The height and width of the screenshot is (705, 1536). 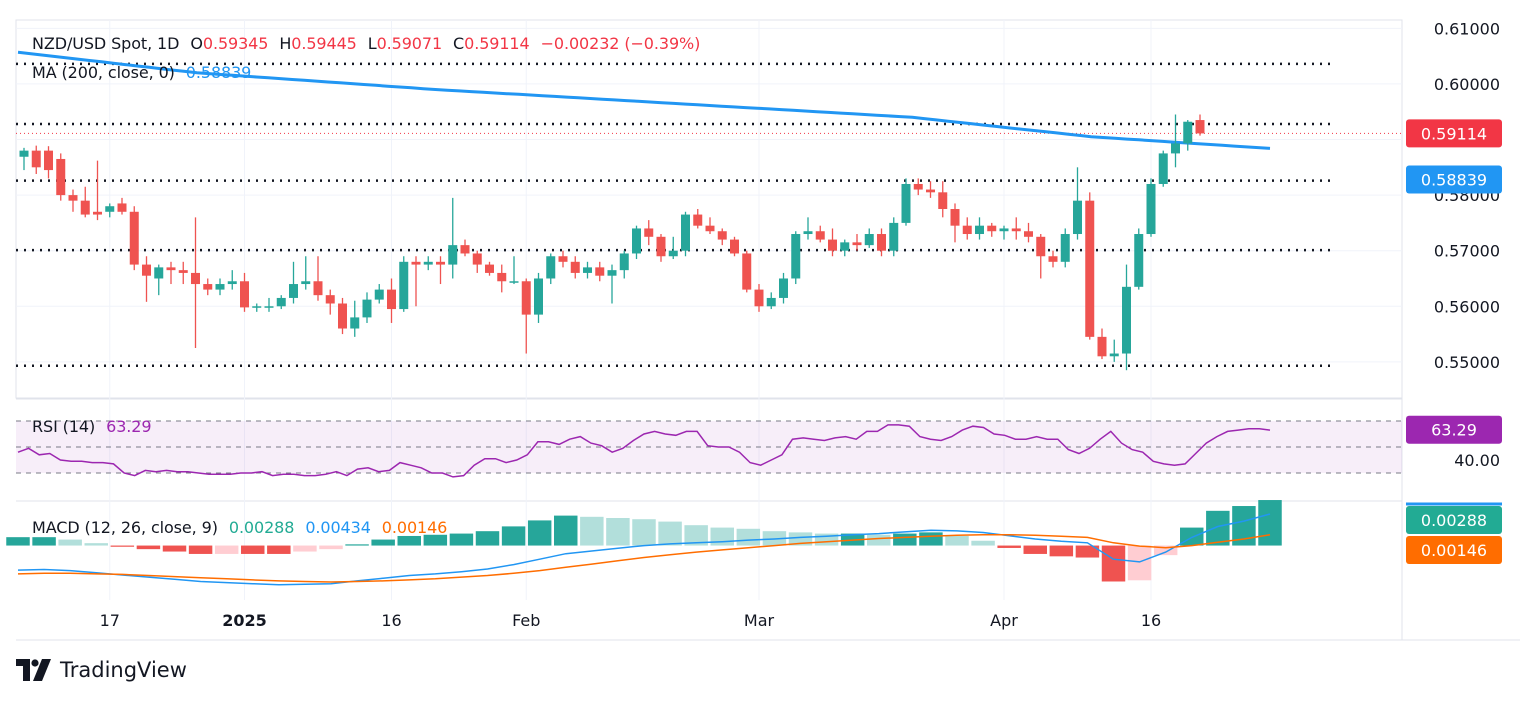 I want to click on brand-name: TradingView, so click(x=123, y=670).